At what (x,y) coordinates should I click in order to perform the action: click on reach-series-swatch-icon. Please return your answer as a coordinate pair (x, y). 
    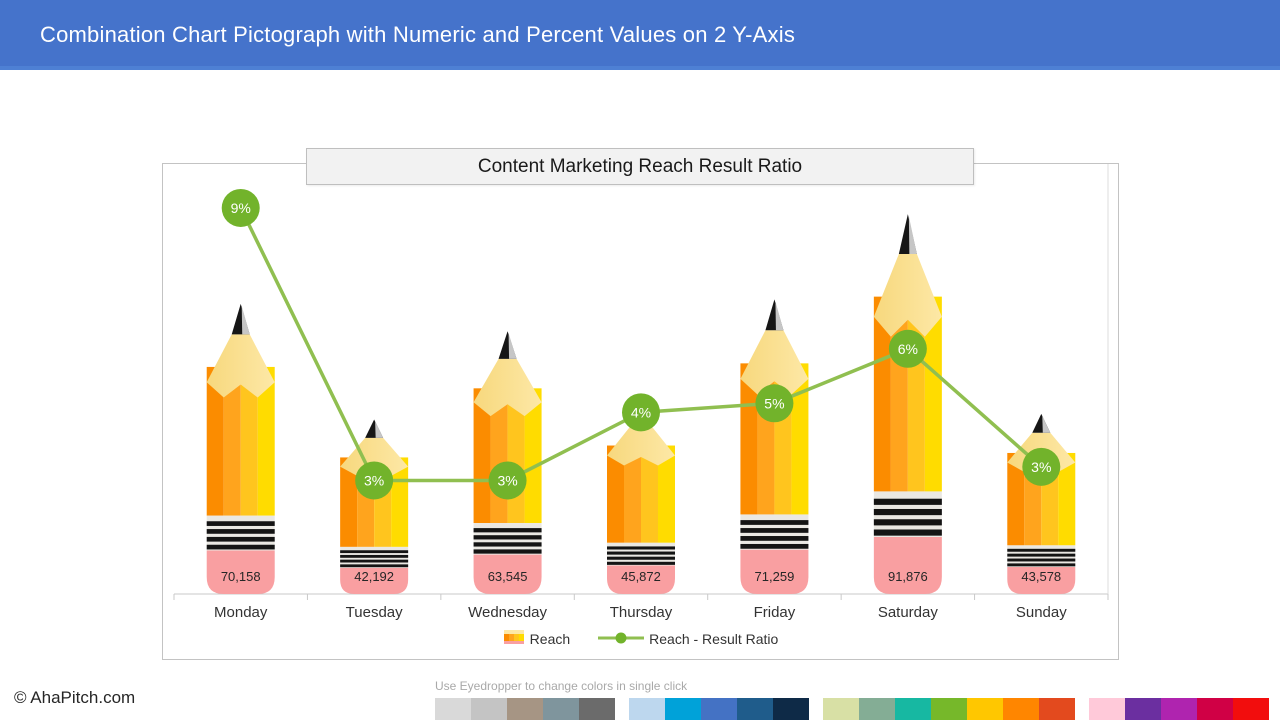
    Looking at the image, I should click on (514, 638).